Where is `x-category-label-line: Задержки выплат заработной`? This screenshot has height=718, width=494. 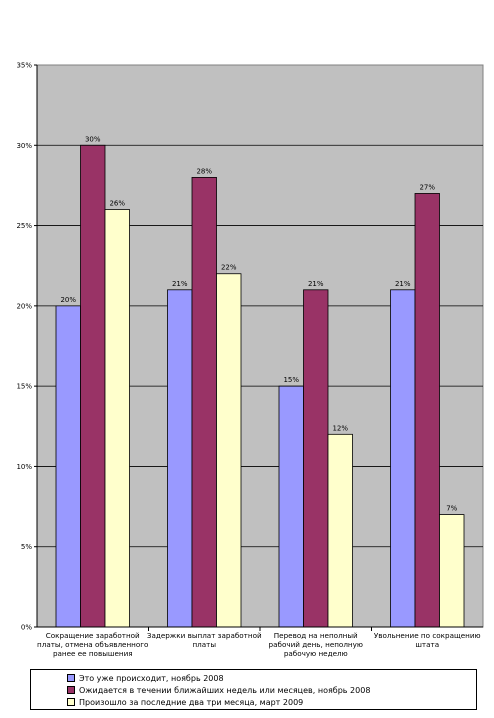
x-category-label-line: Задержки выплат заработной is located at coordinates (204, 635).